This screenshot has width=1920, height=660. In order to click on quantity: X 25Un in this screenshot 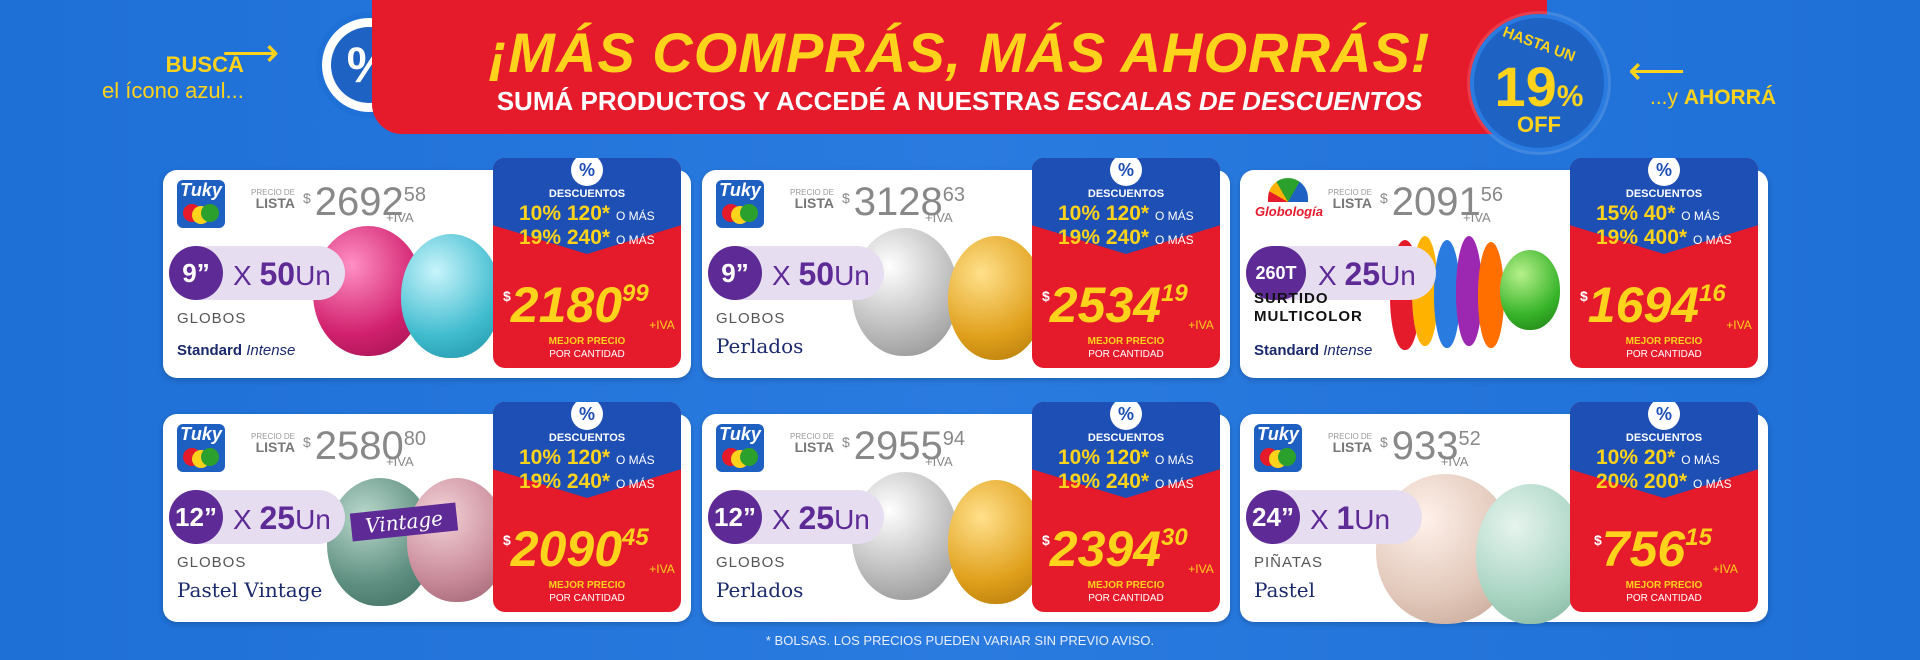, I will do `click(821, 518)`.